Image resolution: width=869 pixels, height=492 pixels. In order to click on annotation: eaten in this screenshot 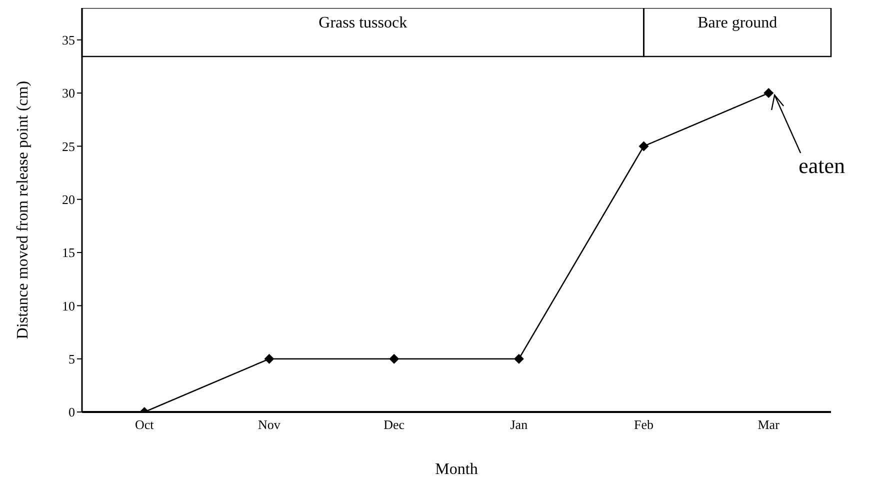, I will do `click(821, 165)`.